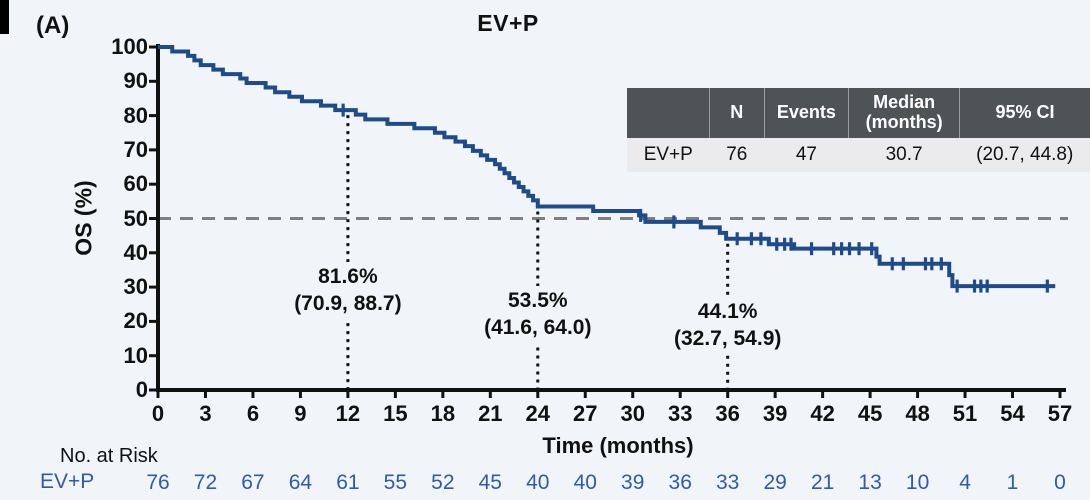  What do you see at coordinates (917, 482) in the screenshot?
I see `risk-count-48: 10` at bounding box center [917, 482].